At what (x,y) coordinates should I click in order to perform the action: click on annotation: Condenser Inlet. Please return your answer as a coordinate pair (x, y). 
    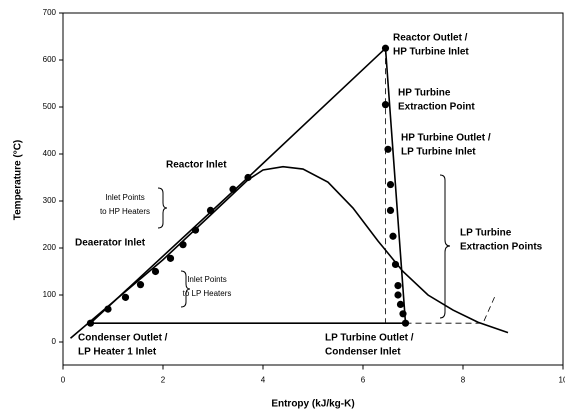
    Looking at the image, I should click on (363, 352).